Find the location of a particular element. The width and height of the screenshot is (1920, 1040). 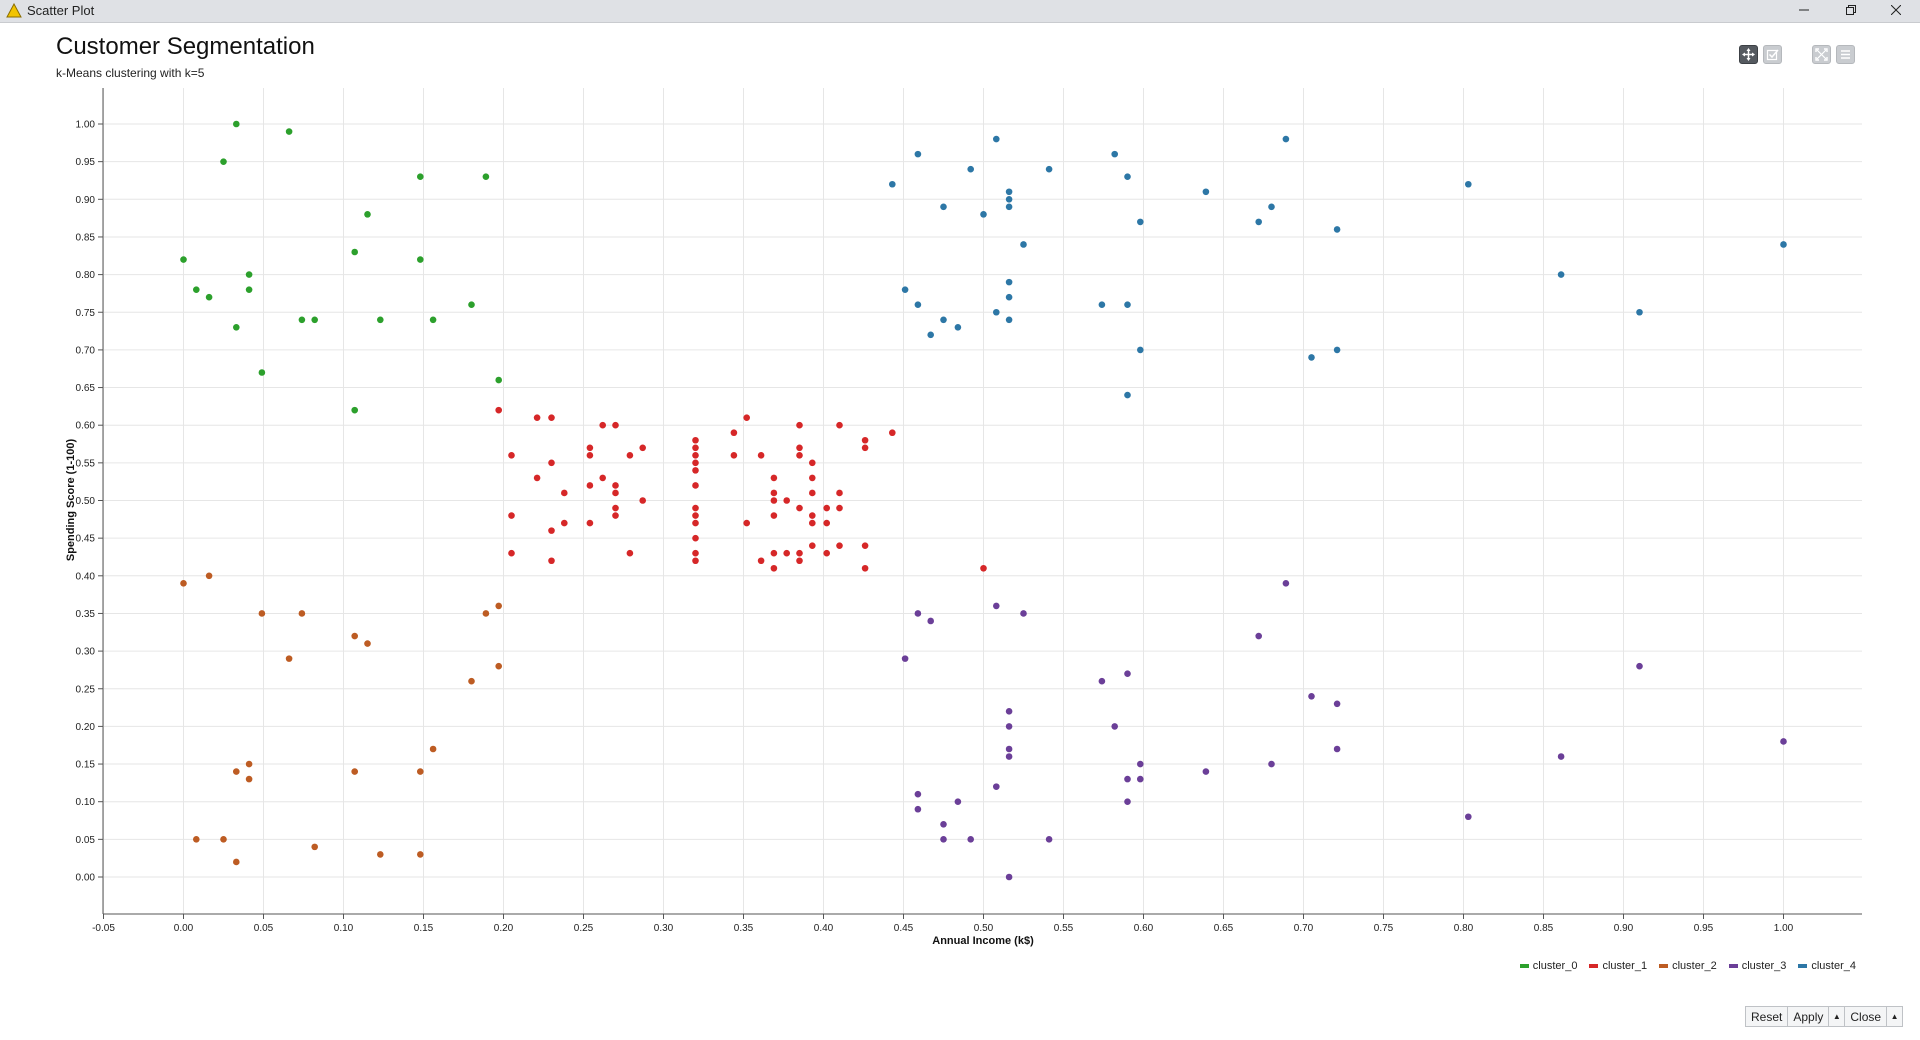

legend-item: cluster_2 is located at coordinates (1688, 966).